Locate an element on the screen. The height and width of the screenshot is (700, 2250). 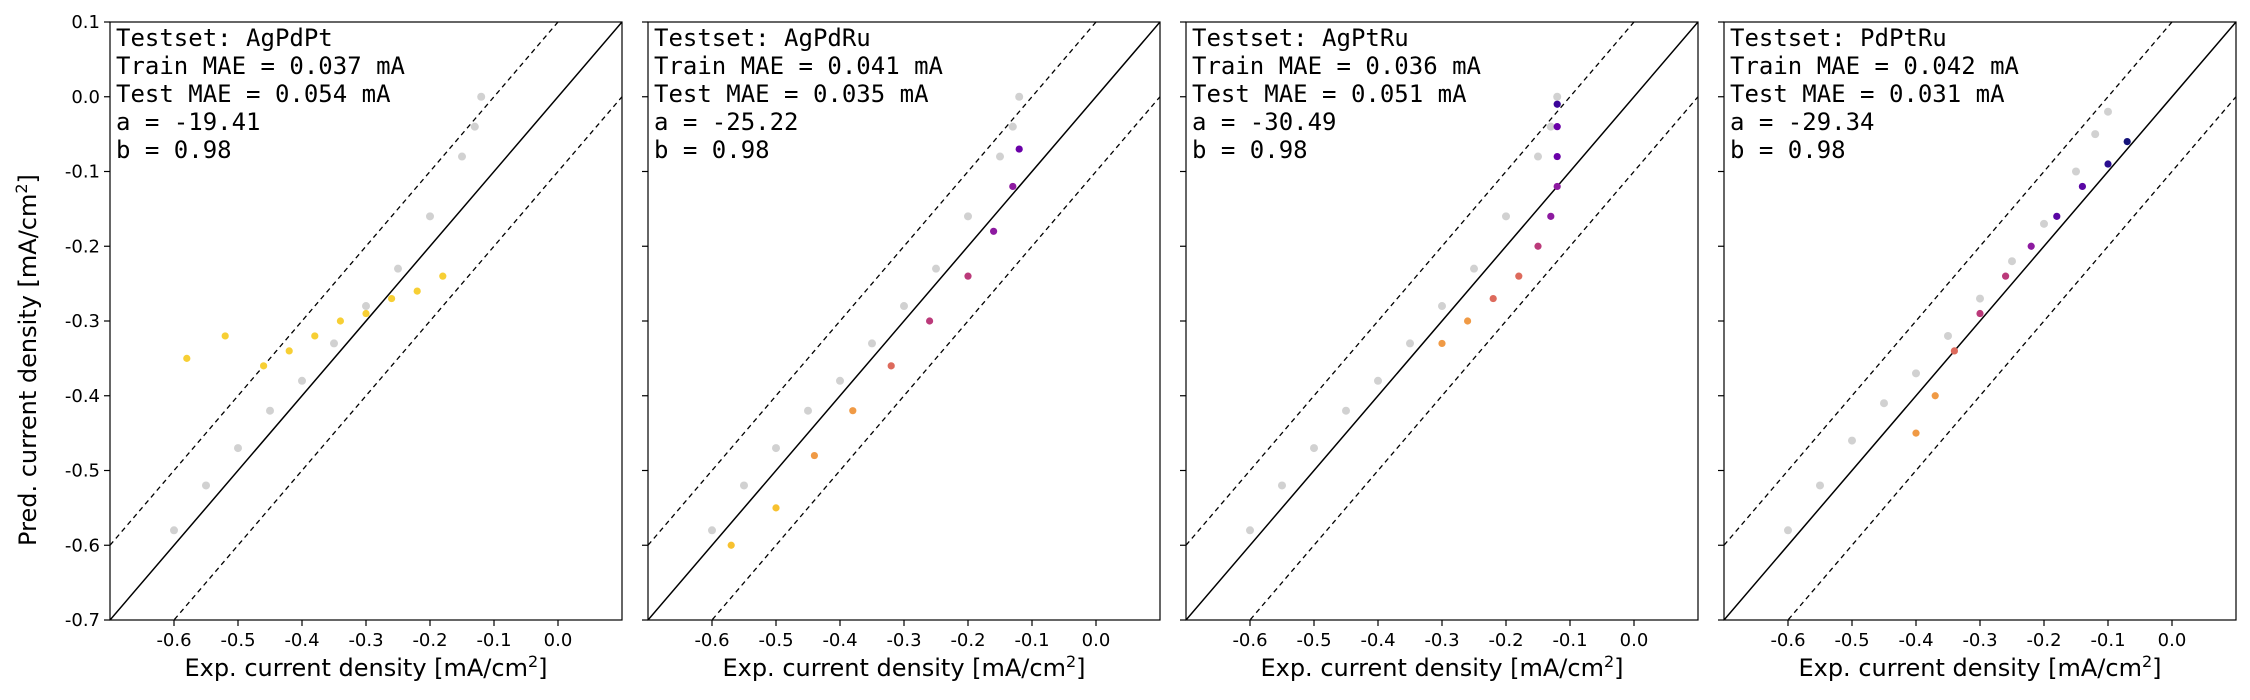
annotation-line: Testset: PdPtRu is located at coordinates (1838, 38).